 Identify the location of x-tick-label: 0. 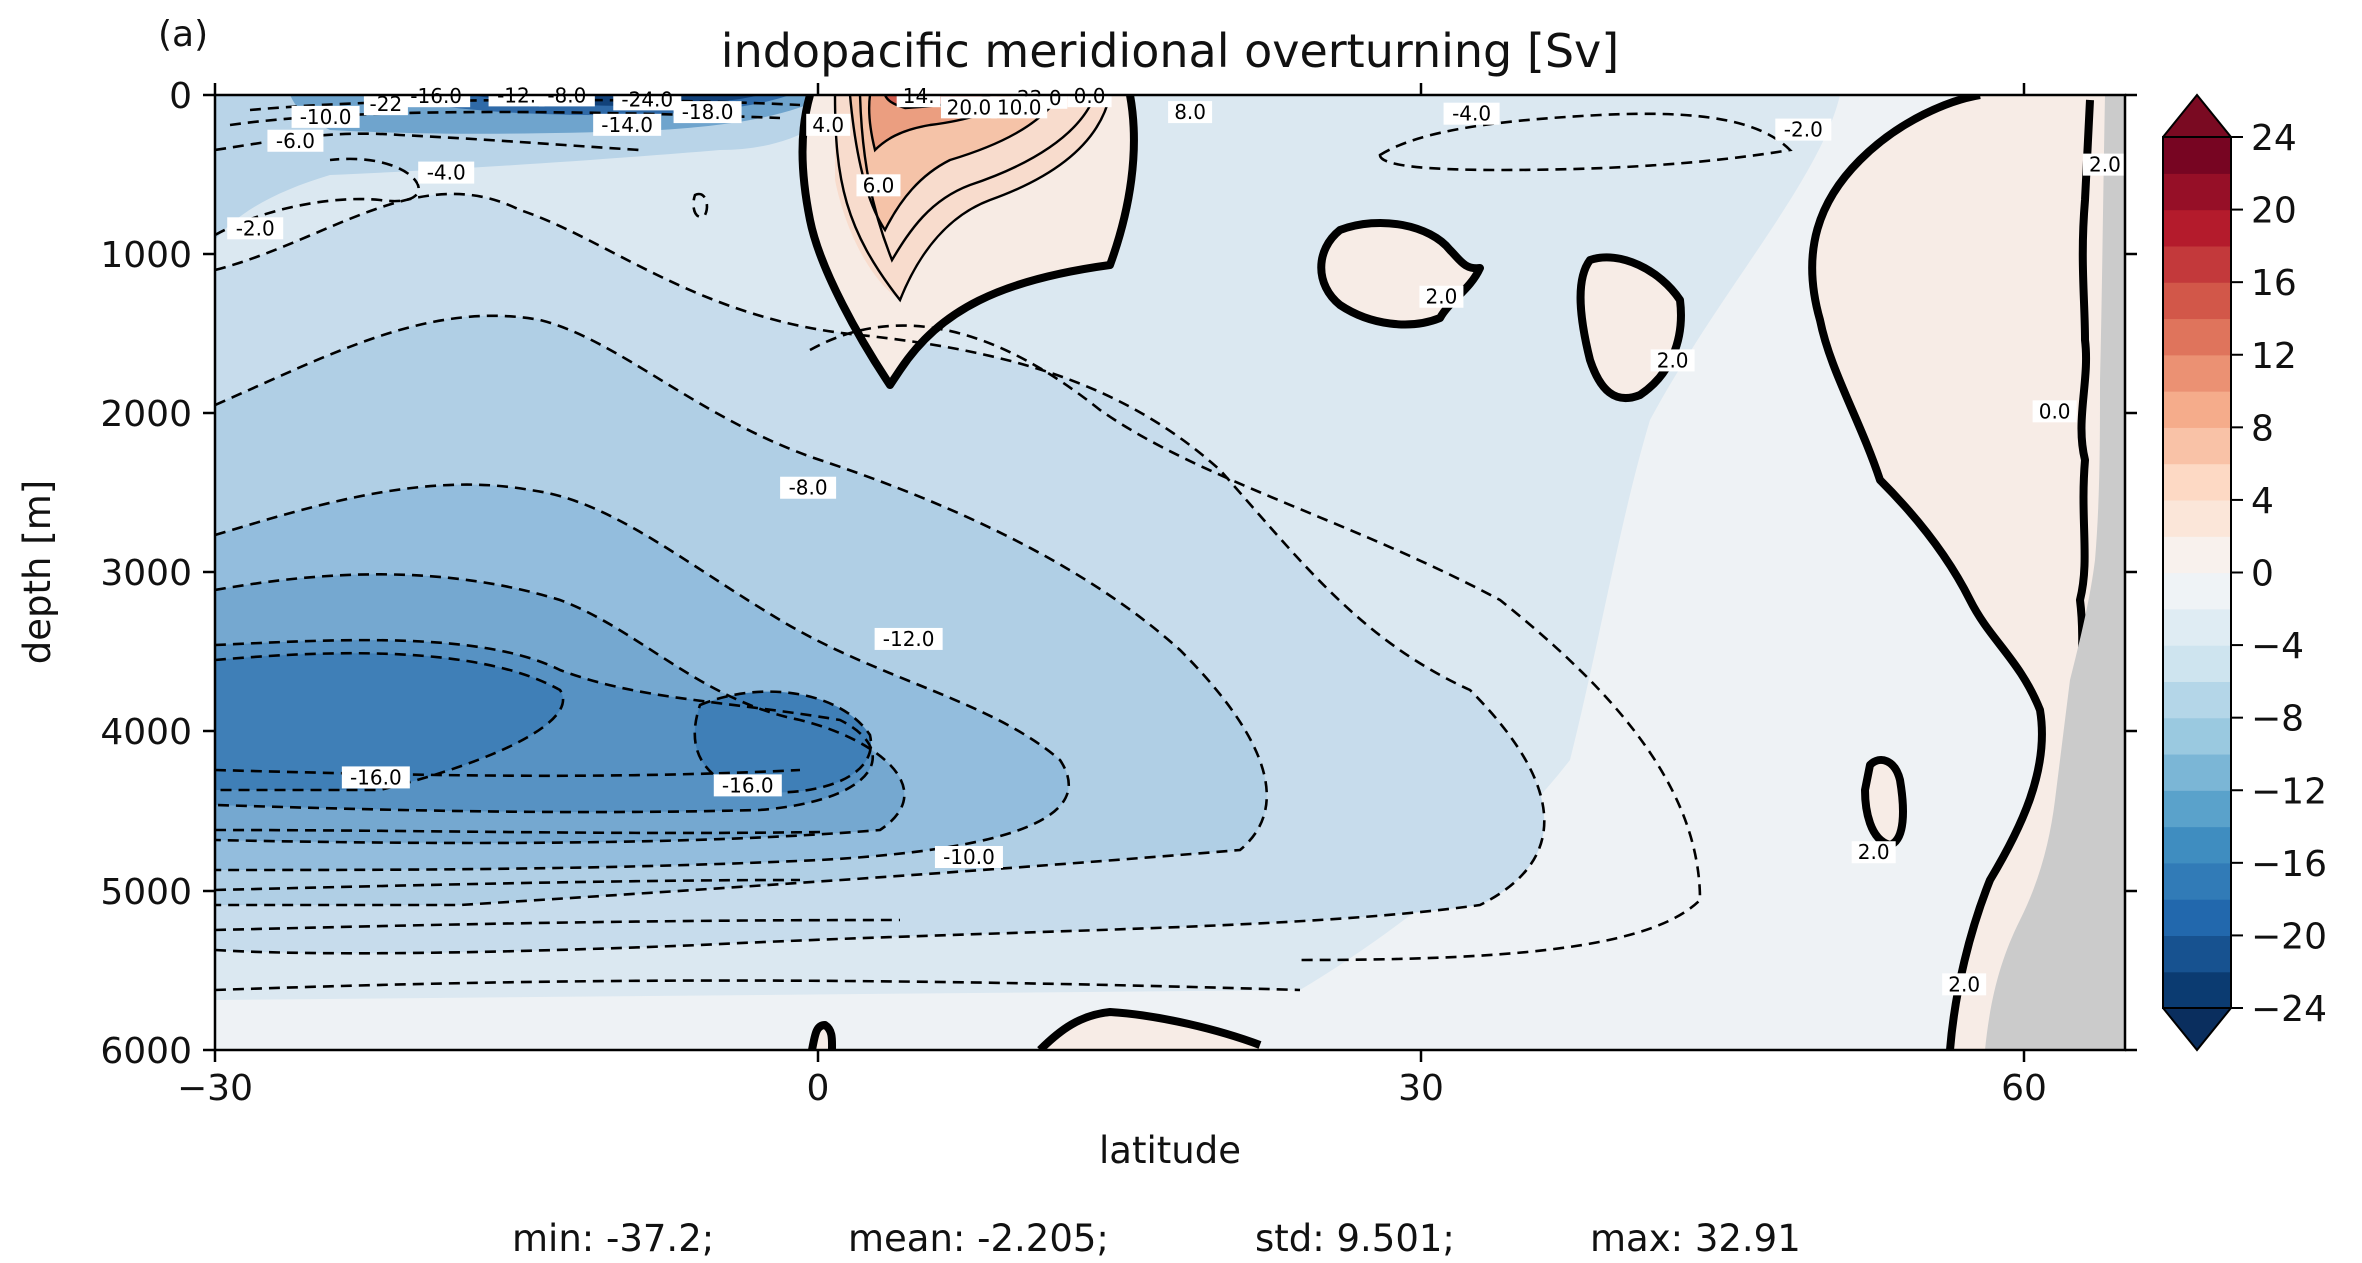
(818, 1088).